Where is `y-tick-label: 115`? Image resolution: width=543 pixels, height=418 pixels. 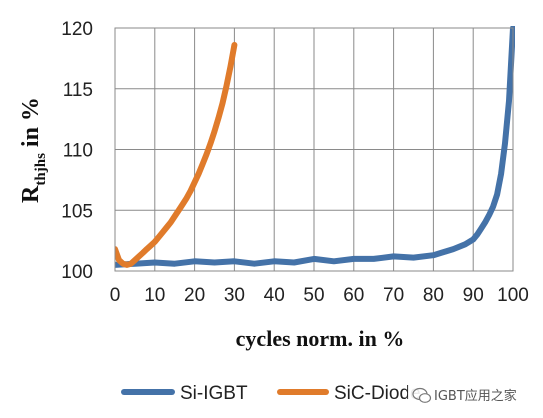
y-tick-label: 115 is located at coordinates (78, 90).